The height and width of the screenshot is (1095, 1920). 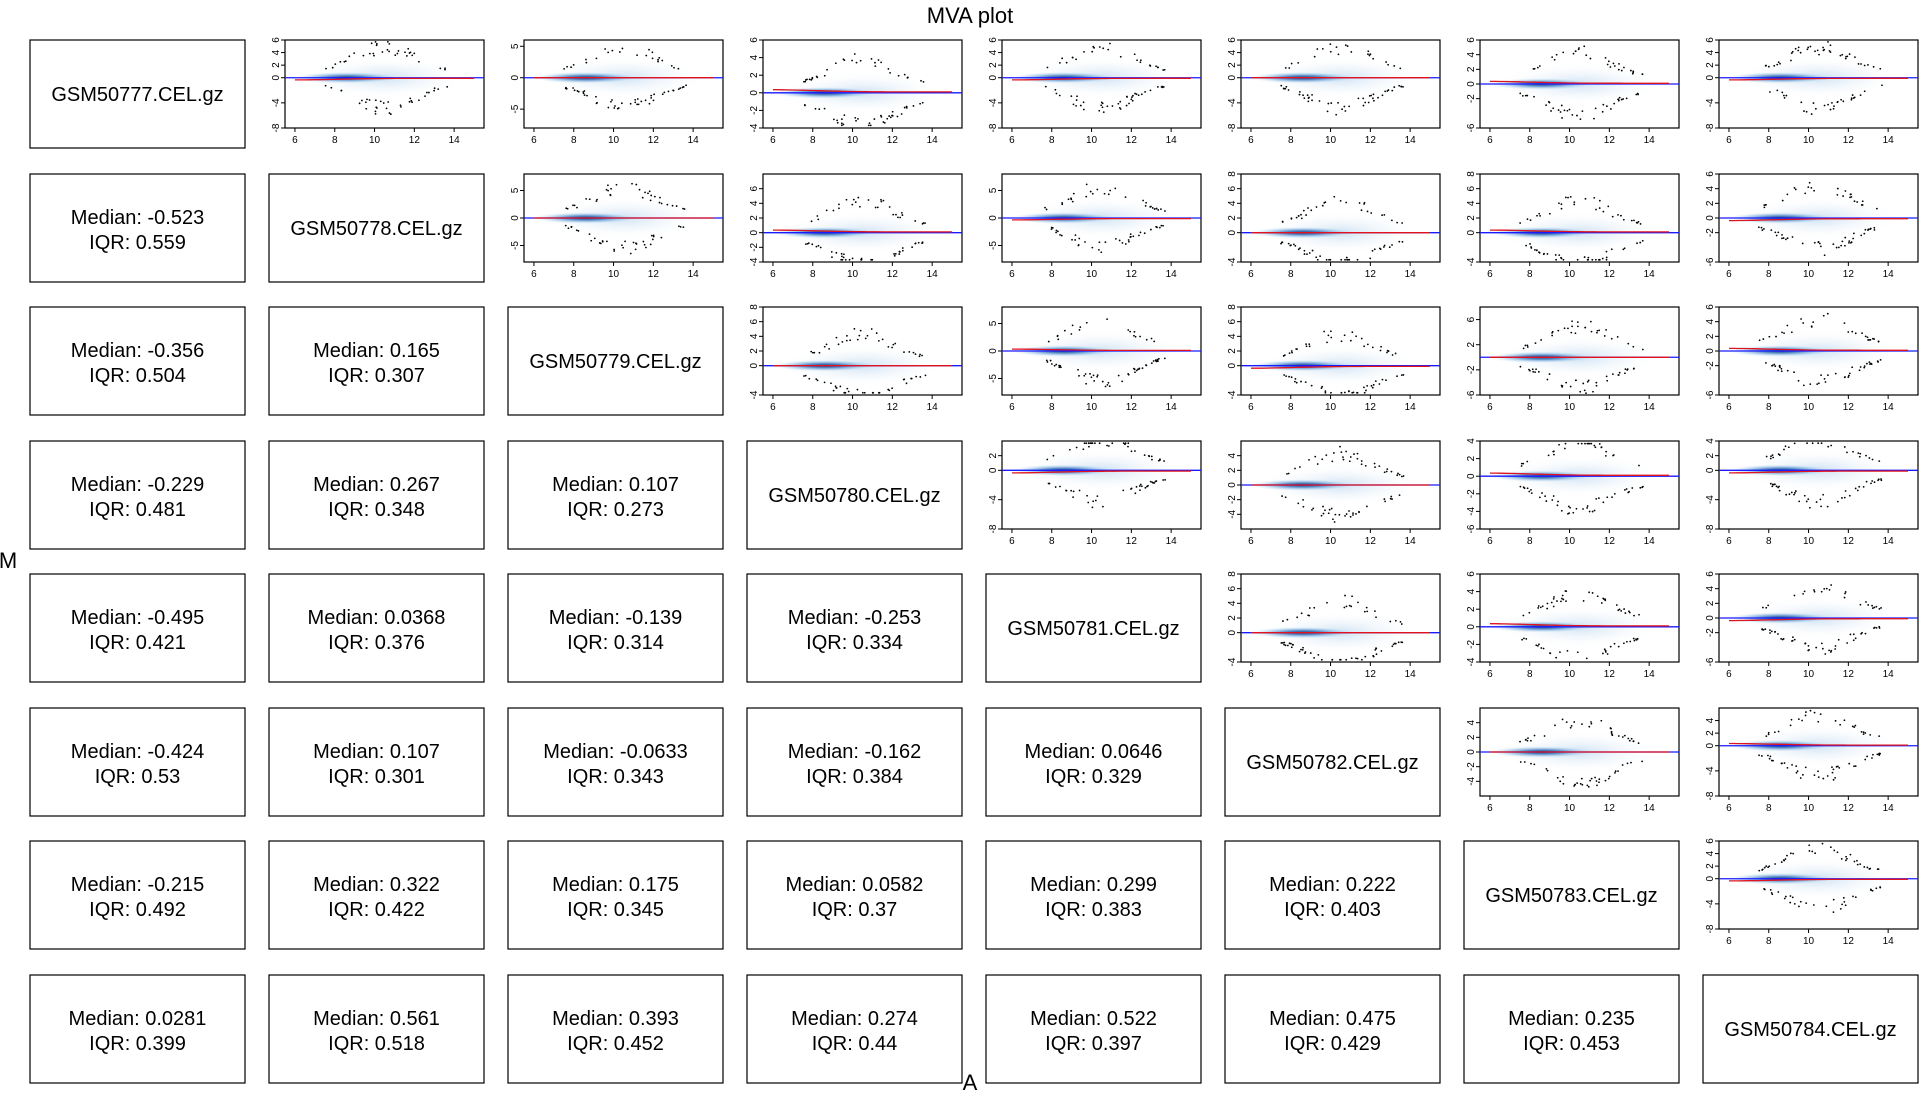 What do you see at coordinates (1729, 941) in the screenshot?
I see `x-tick-label: 6` at bounding box center [1729, 941].